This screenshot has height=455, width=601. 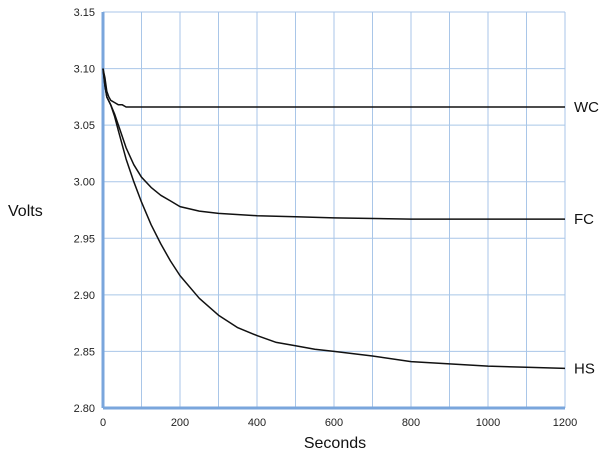 What do you see at coordinates (84, 13) in the screenshot?
I see `y-tick-label: 3.15` at bounding box center [84, 13].